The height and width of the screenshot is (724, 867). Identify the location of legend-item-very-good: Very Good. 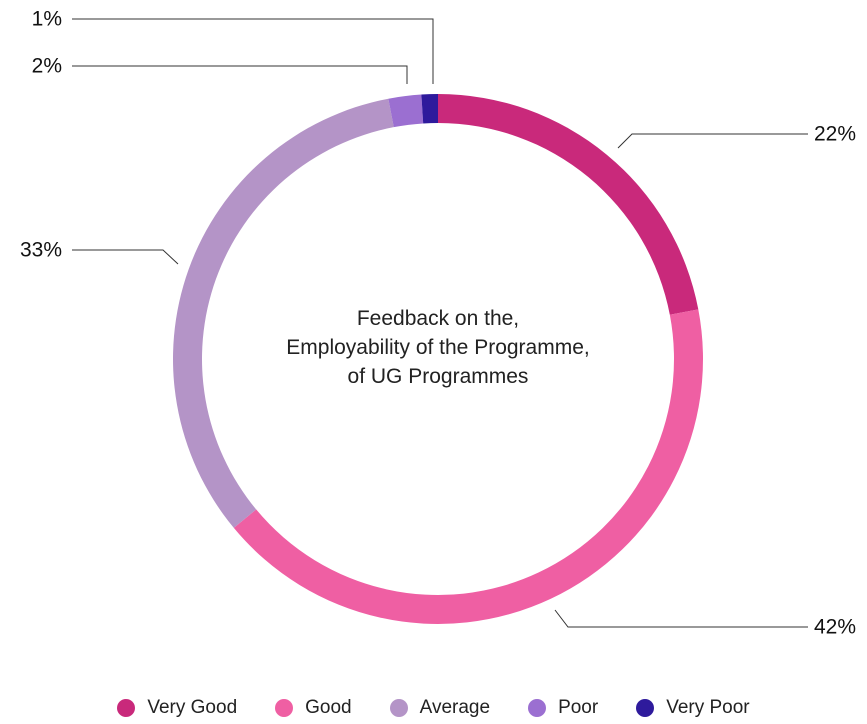
(177, 708).